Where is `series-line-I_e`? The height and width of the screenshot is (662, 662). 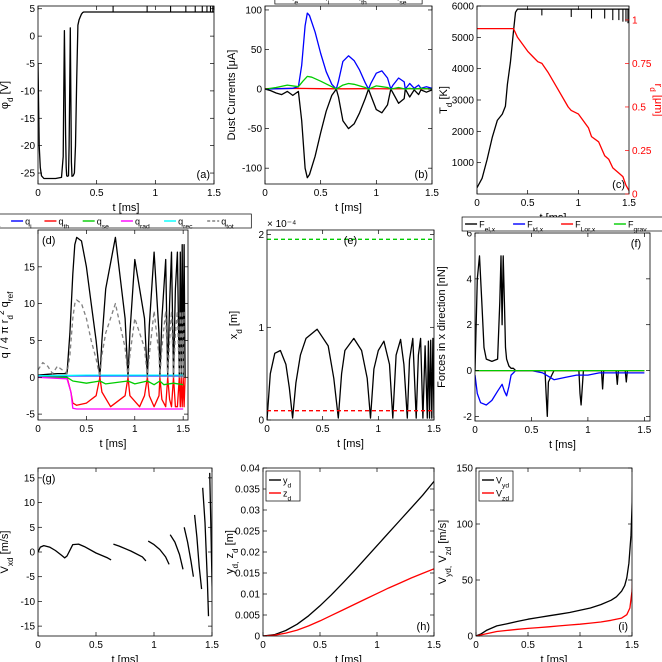 series-line-I_e is located at coordinates (348, 133).